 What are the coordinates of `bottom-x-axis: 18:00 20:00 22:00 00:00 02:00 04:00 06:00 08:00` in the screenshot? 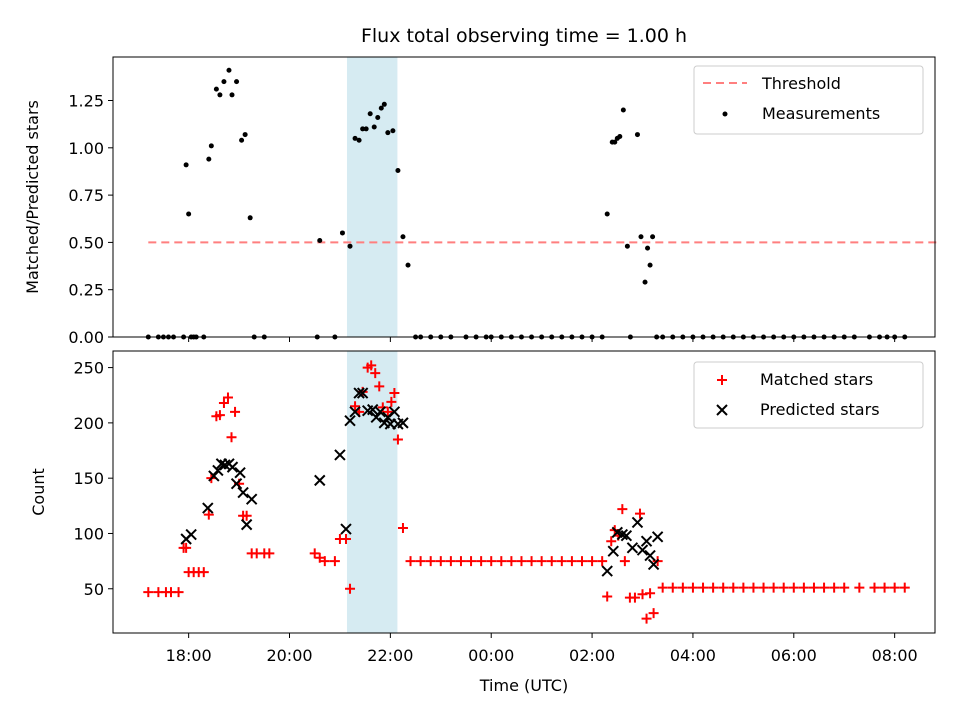 It's located at (542, 649).